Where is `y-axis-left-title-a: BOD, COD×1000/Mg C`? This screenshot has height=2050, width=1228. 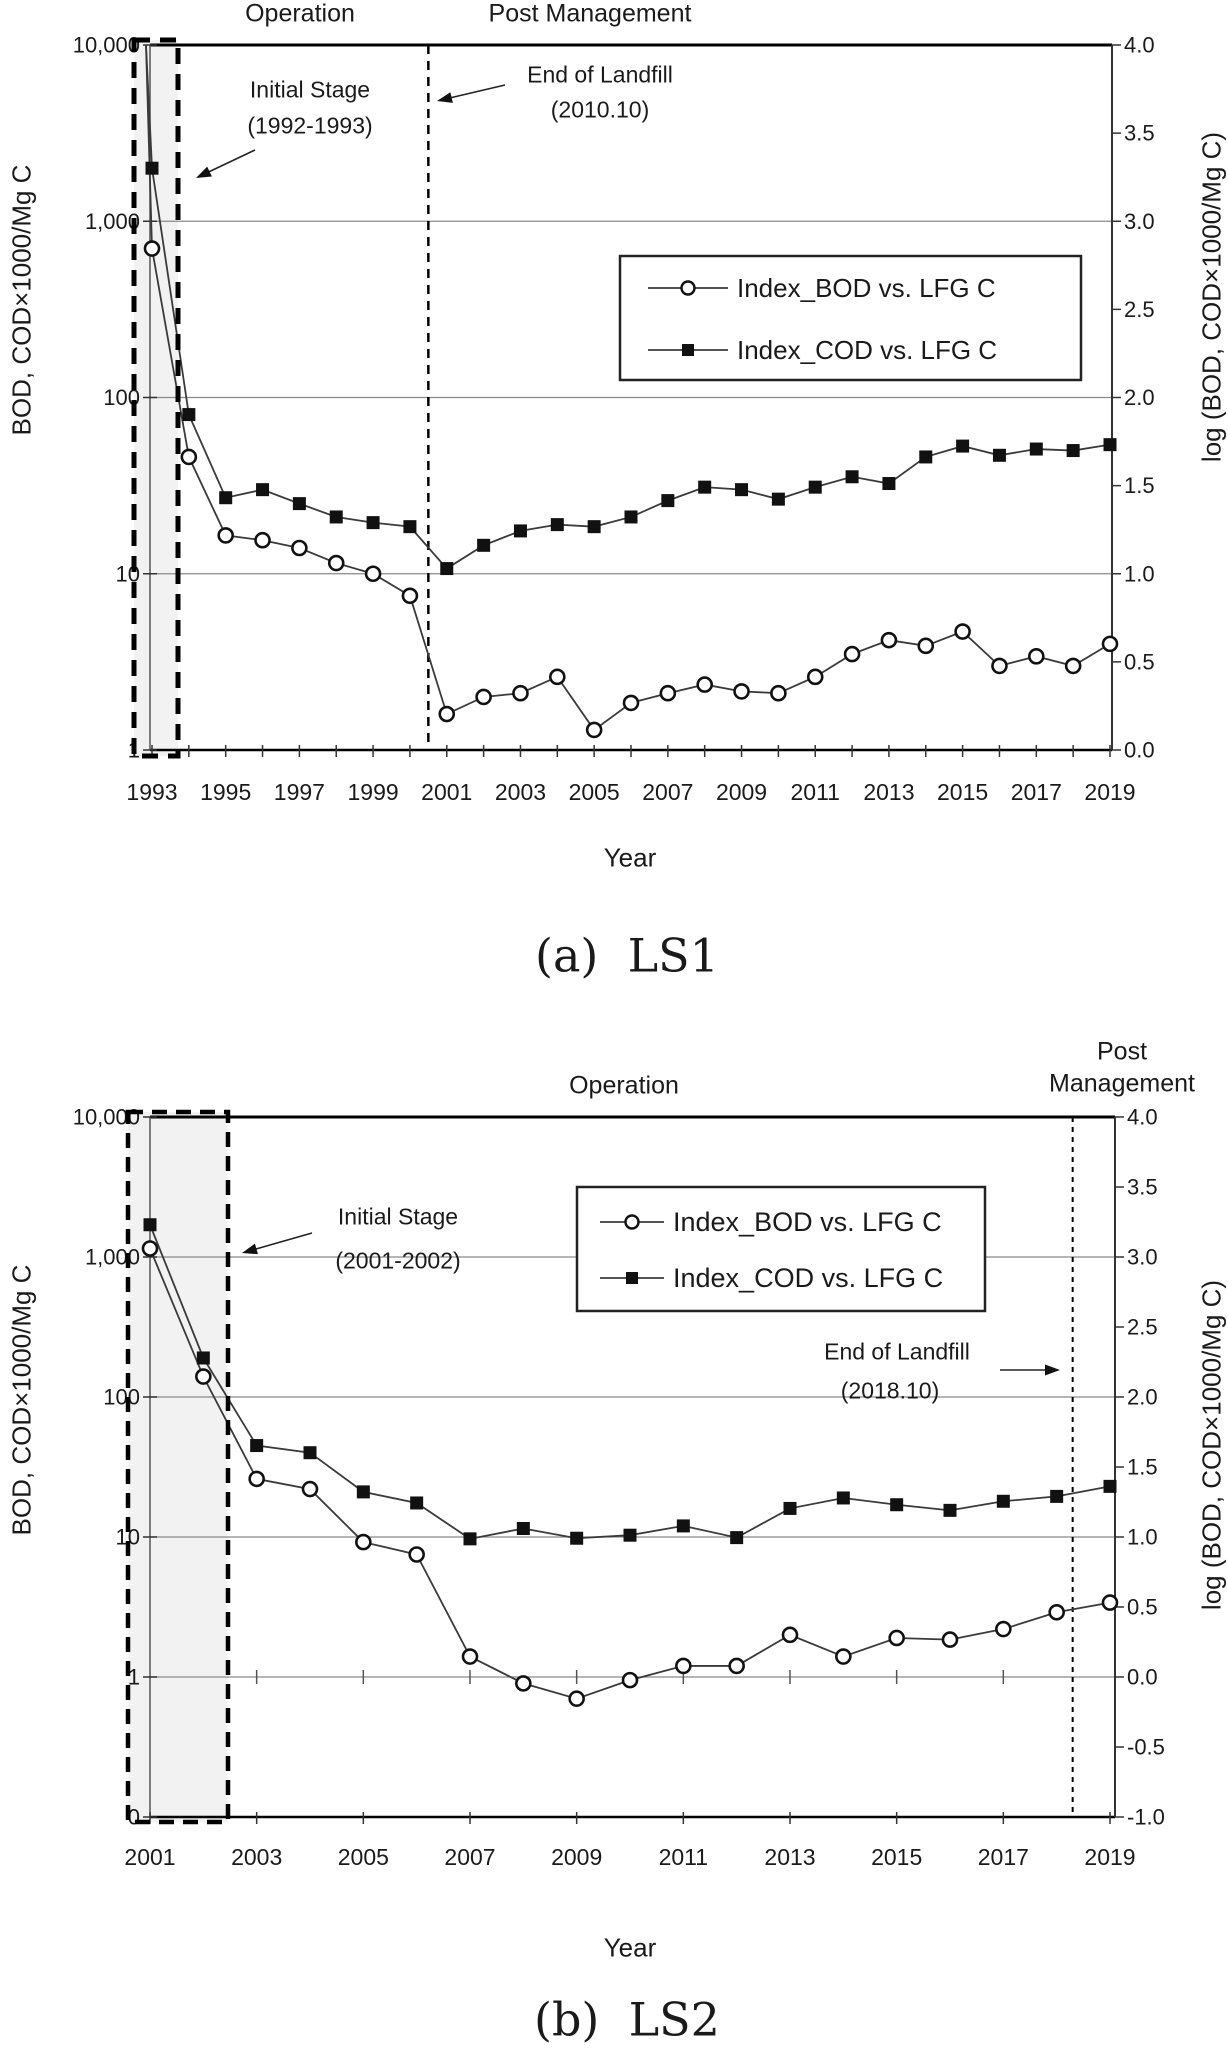
y-axis-left-title-a: BOD, COD×1000/Mg C is located at coordinates (21, 300).